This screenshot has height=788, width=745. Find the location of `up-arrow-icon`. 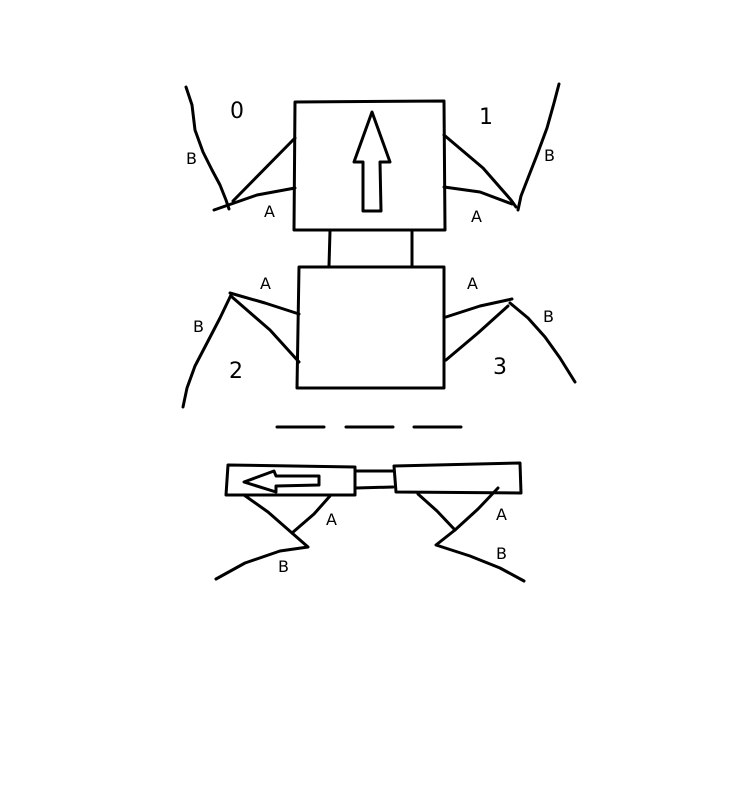

up-arrow-icon is located at coordinates (372, 161).